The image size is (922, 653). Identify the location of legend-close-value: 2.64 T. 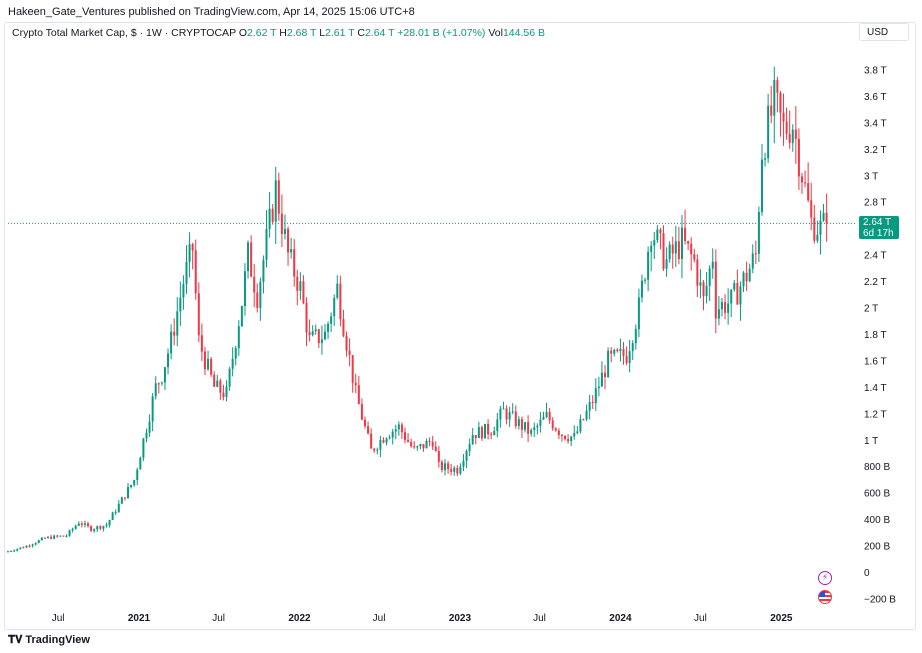
(379, 33).